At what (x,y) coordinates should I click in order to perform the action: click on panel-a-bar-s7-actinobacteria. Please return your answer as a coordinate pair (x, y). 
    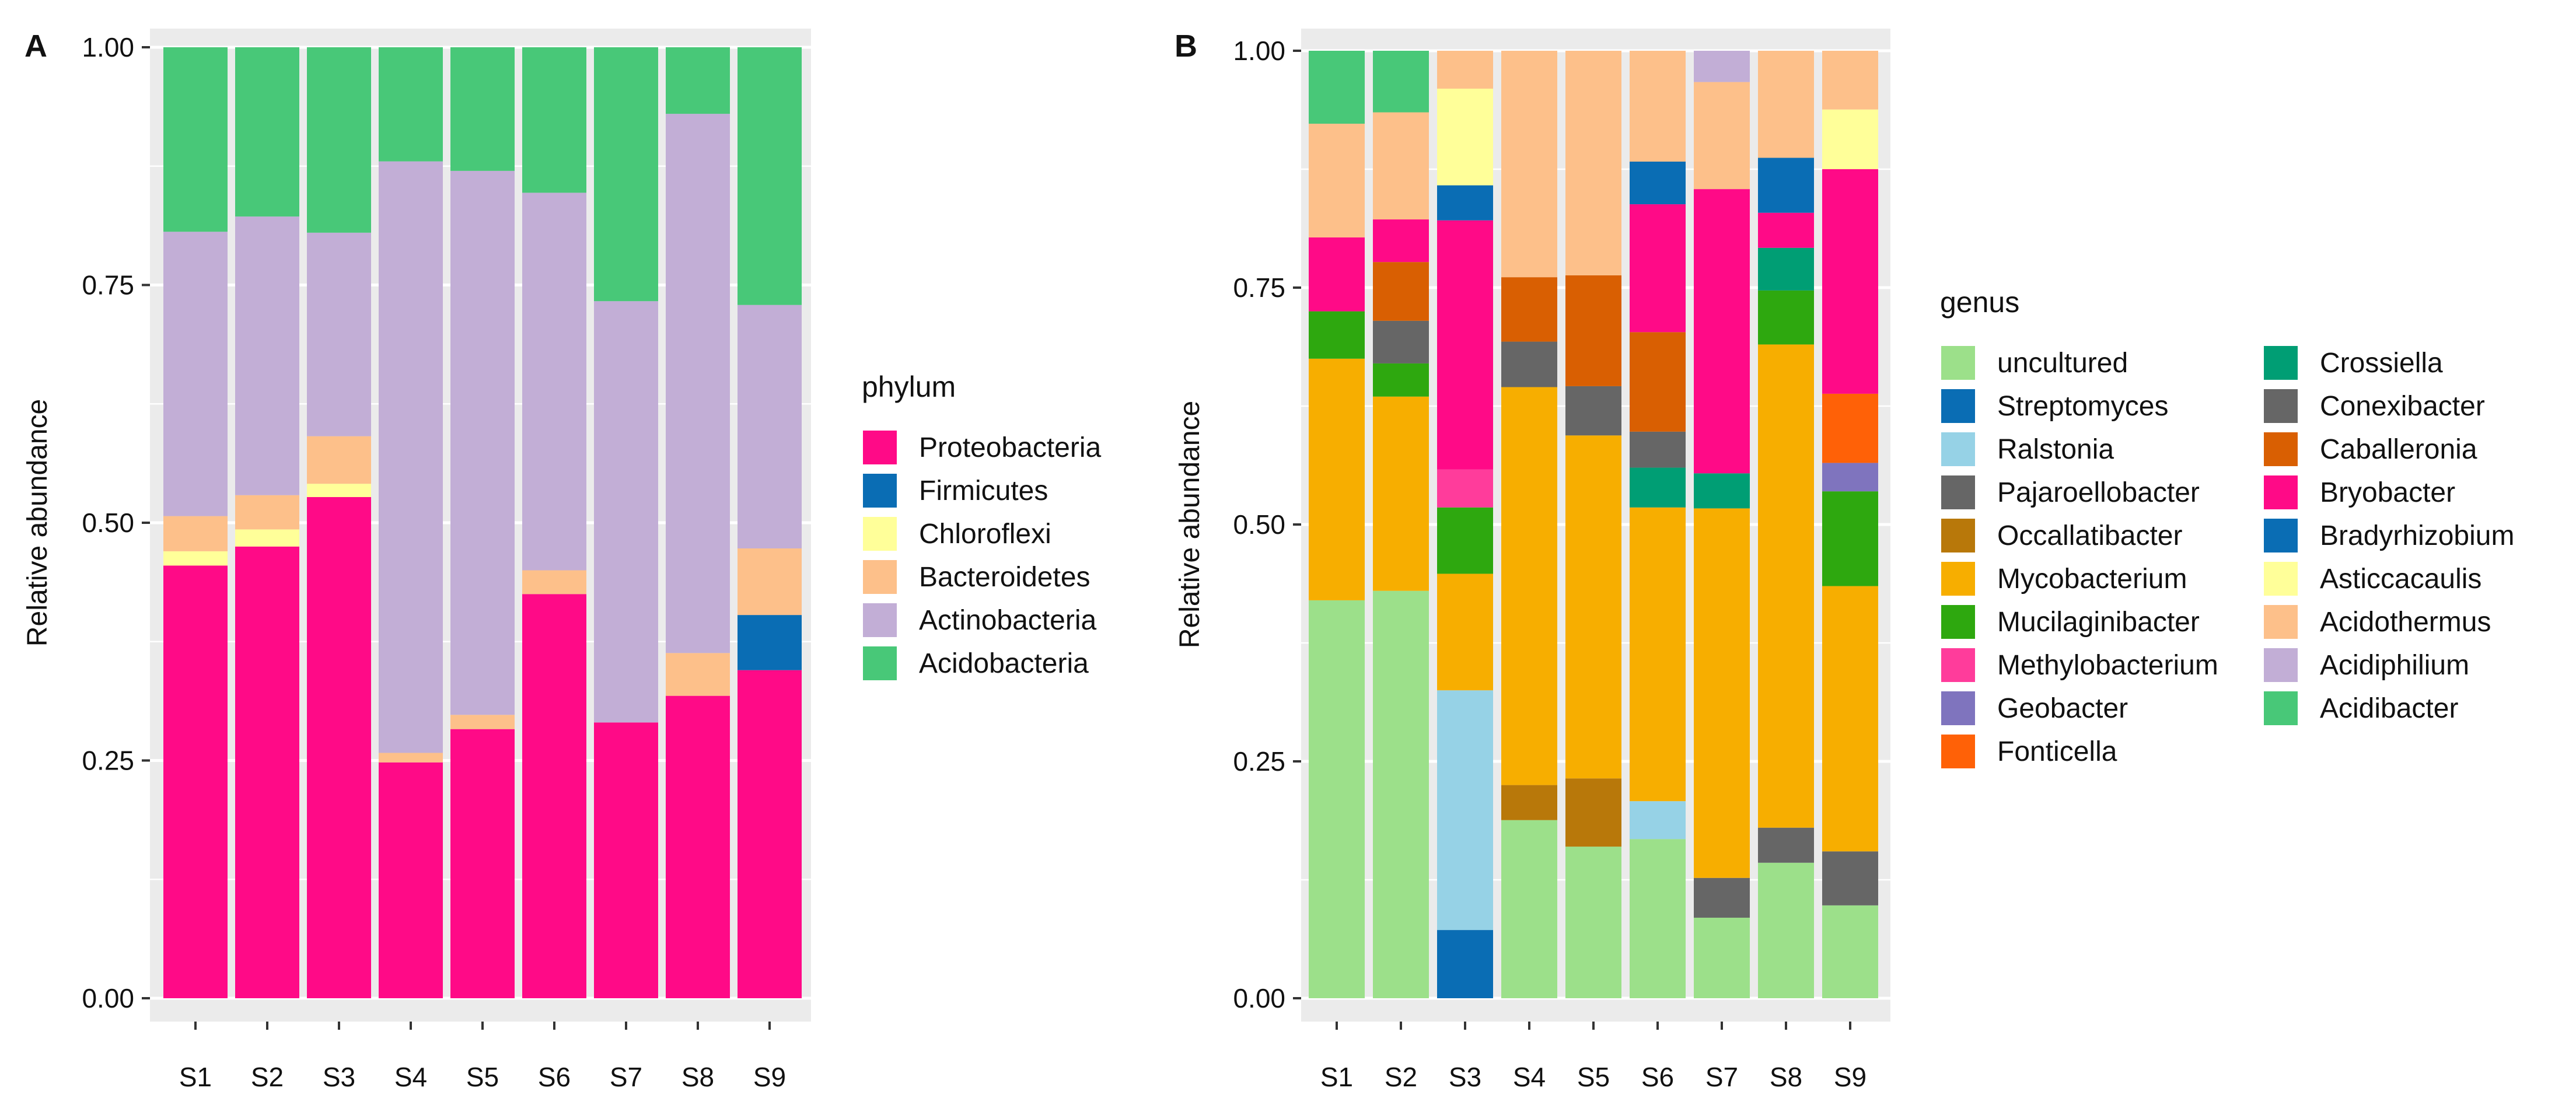
    Looking at the image, I should click on (626, 512).